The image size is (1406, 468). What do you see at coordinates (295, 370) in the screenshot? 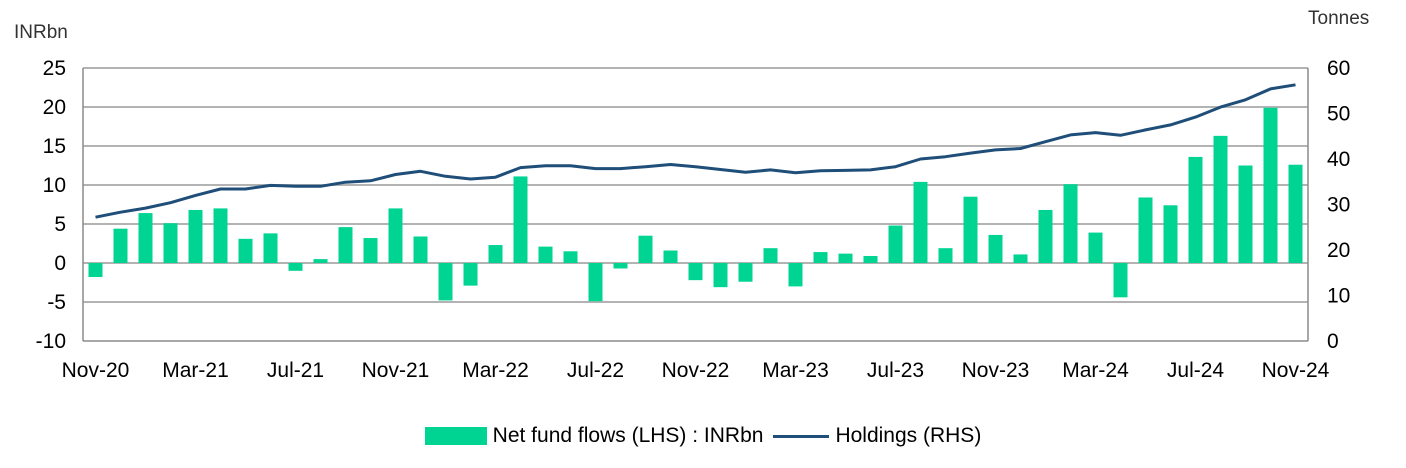
I see `x-tick-label: Jul-21` at bounding box center [295, 370].